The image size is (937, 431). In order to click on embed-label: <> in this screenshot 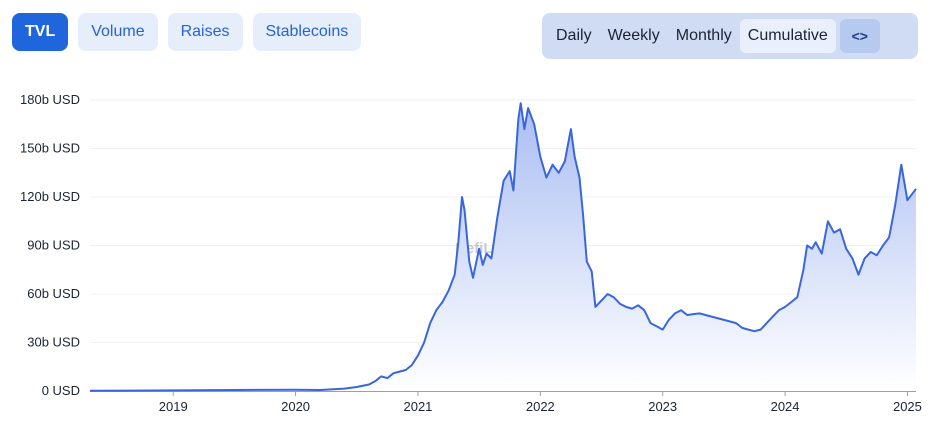, I will do `click(859, 36)`.